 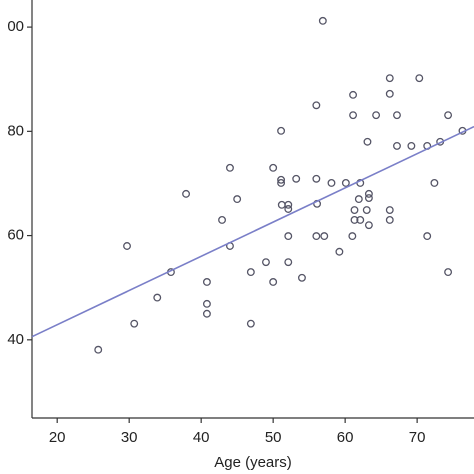 What do you see at coordinates (15, 130) in the screenshot?
I see `y-tick-label: 80` at bounding box center [15, 130].